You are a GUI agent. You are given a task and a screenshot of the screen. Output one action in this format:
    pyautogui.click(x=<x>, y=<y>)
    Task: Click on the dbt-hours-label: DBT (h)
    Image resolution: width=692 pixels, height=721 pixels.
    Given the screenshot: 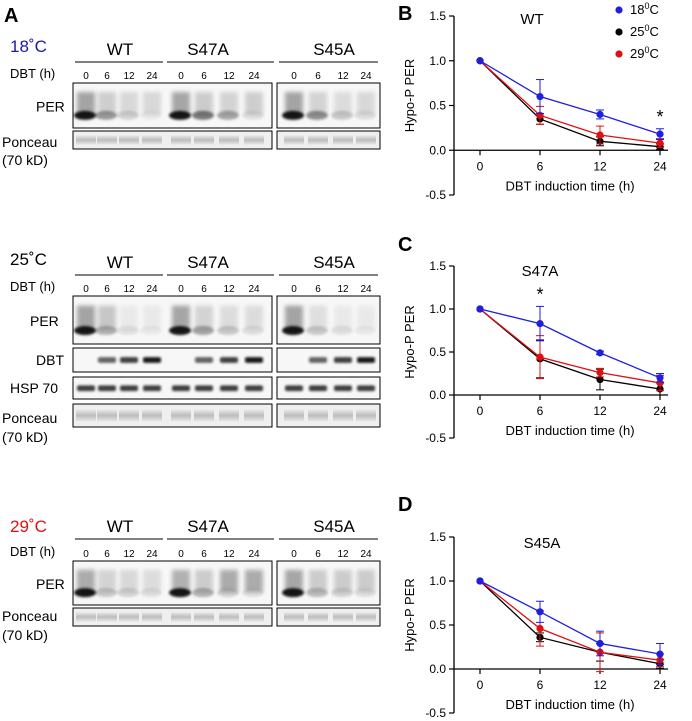 What is the action you would take?
    pyautogui.click(x=32, y=286)
    